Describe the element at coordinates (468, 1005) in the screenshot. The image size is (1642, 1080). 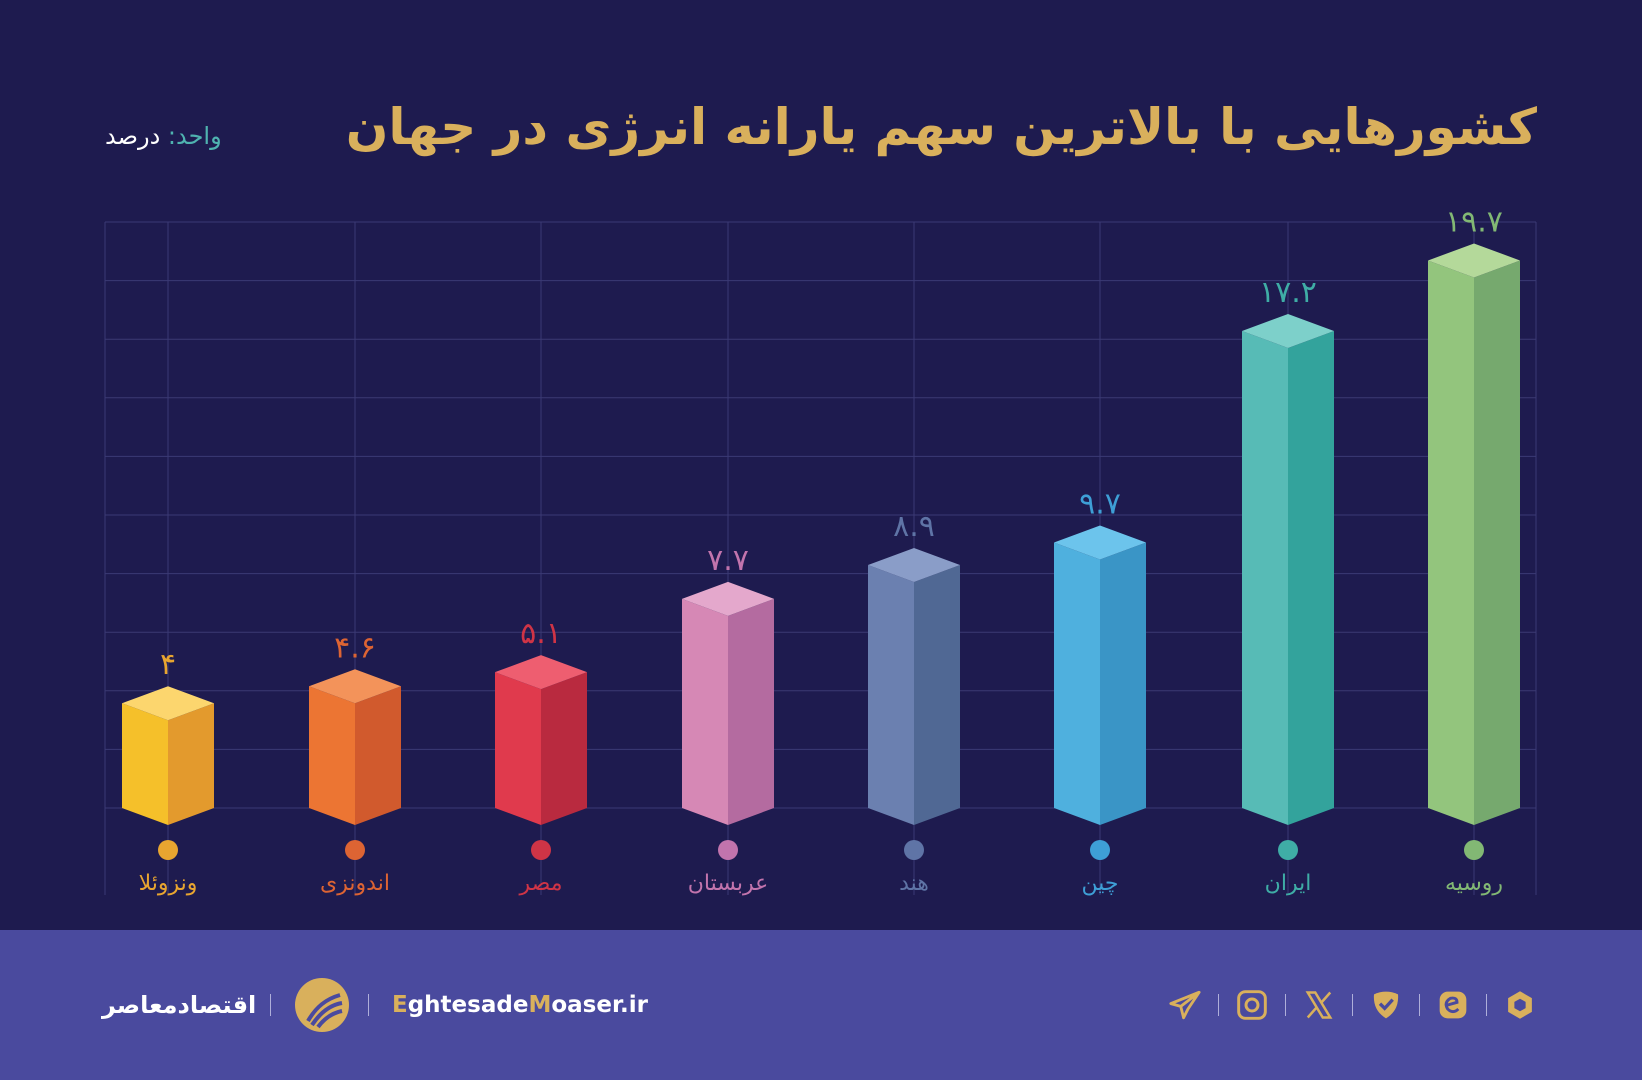
I see `site-part1: ghtesade` at that location.